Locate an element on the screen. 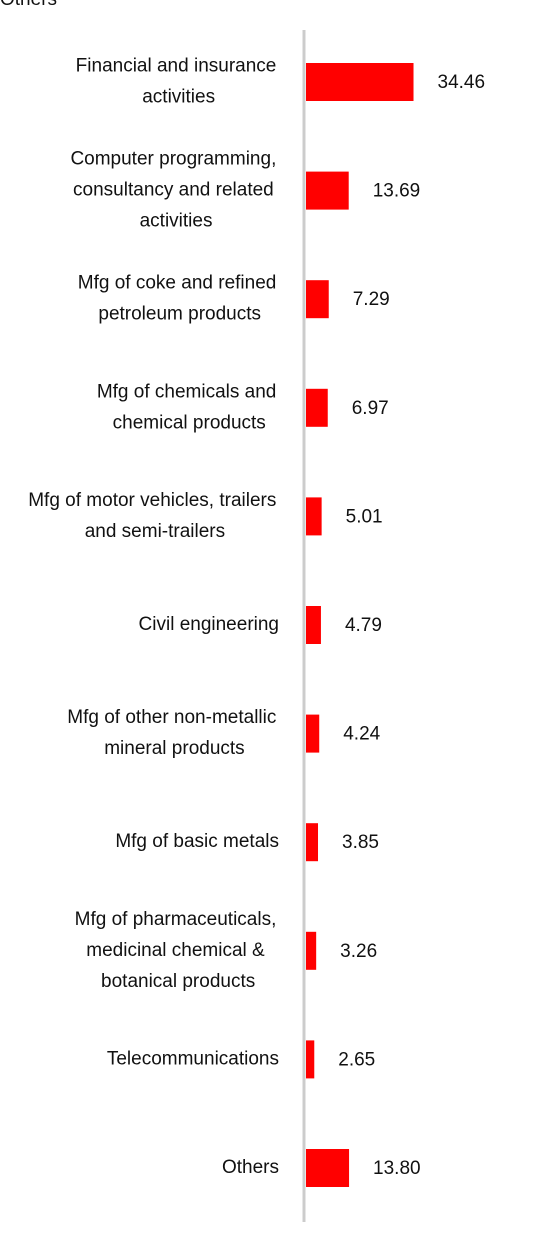 This screenshot has width=556, height=1257. value-label: 6.97 is located at coordinates (370, 408).